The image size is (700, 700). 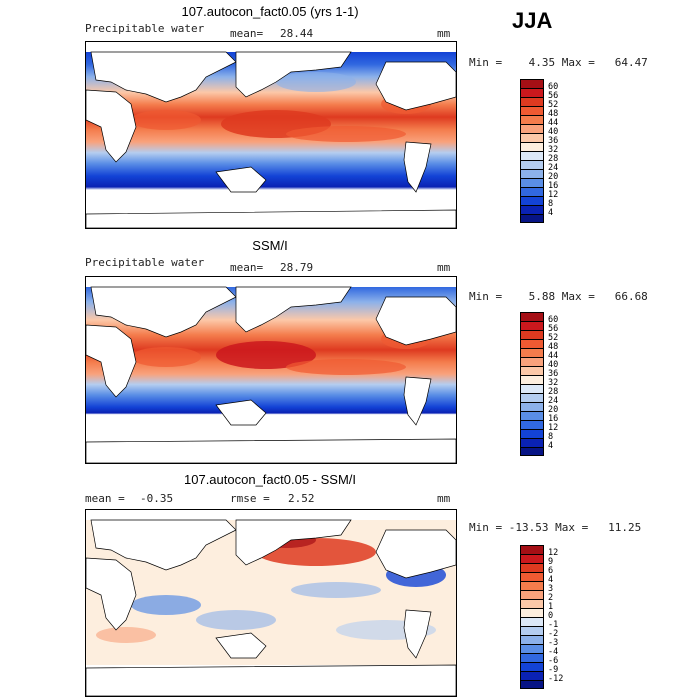 I want to click on panel3-level-label: 1, so click(x=551, y=607).